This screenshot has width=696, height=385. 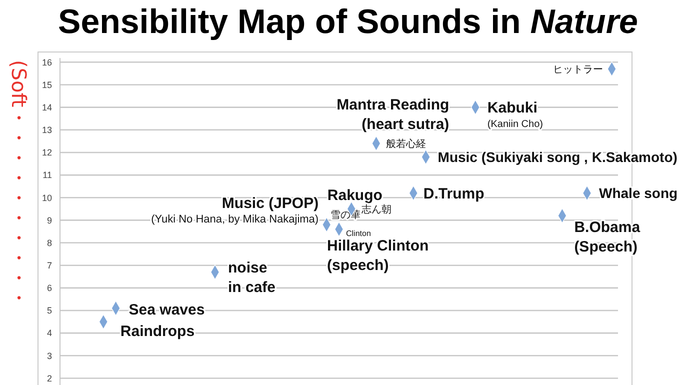 I want to click on y-tick-label: 5, so click(x=49, y=311).